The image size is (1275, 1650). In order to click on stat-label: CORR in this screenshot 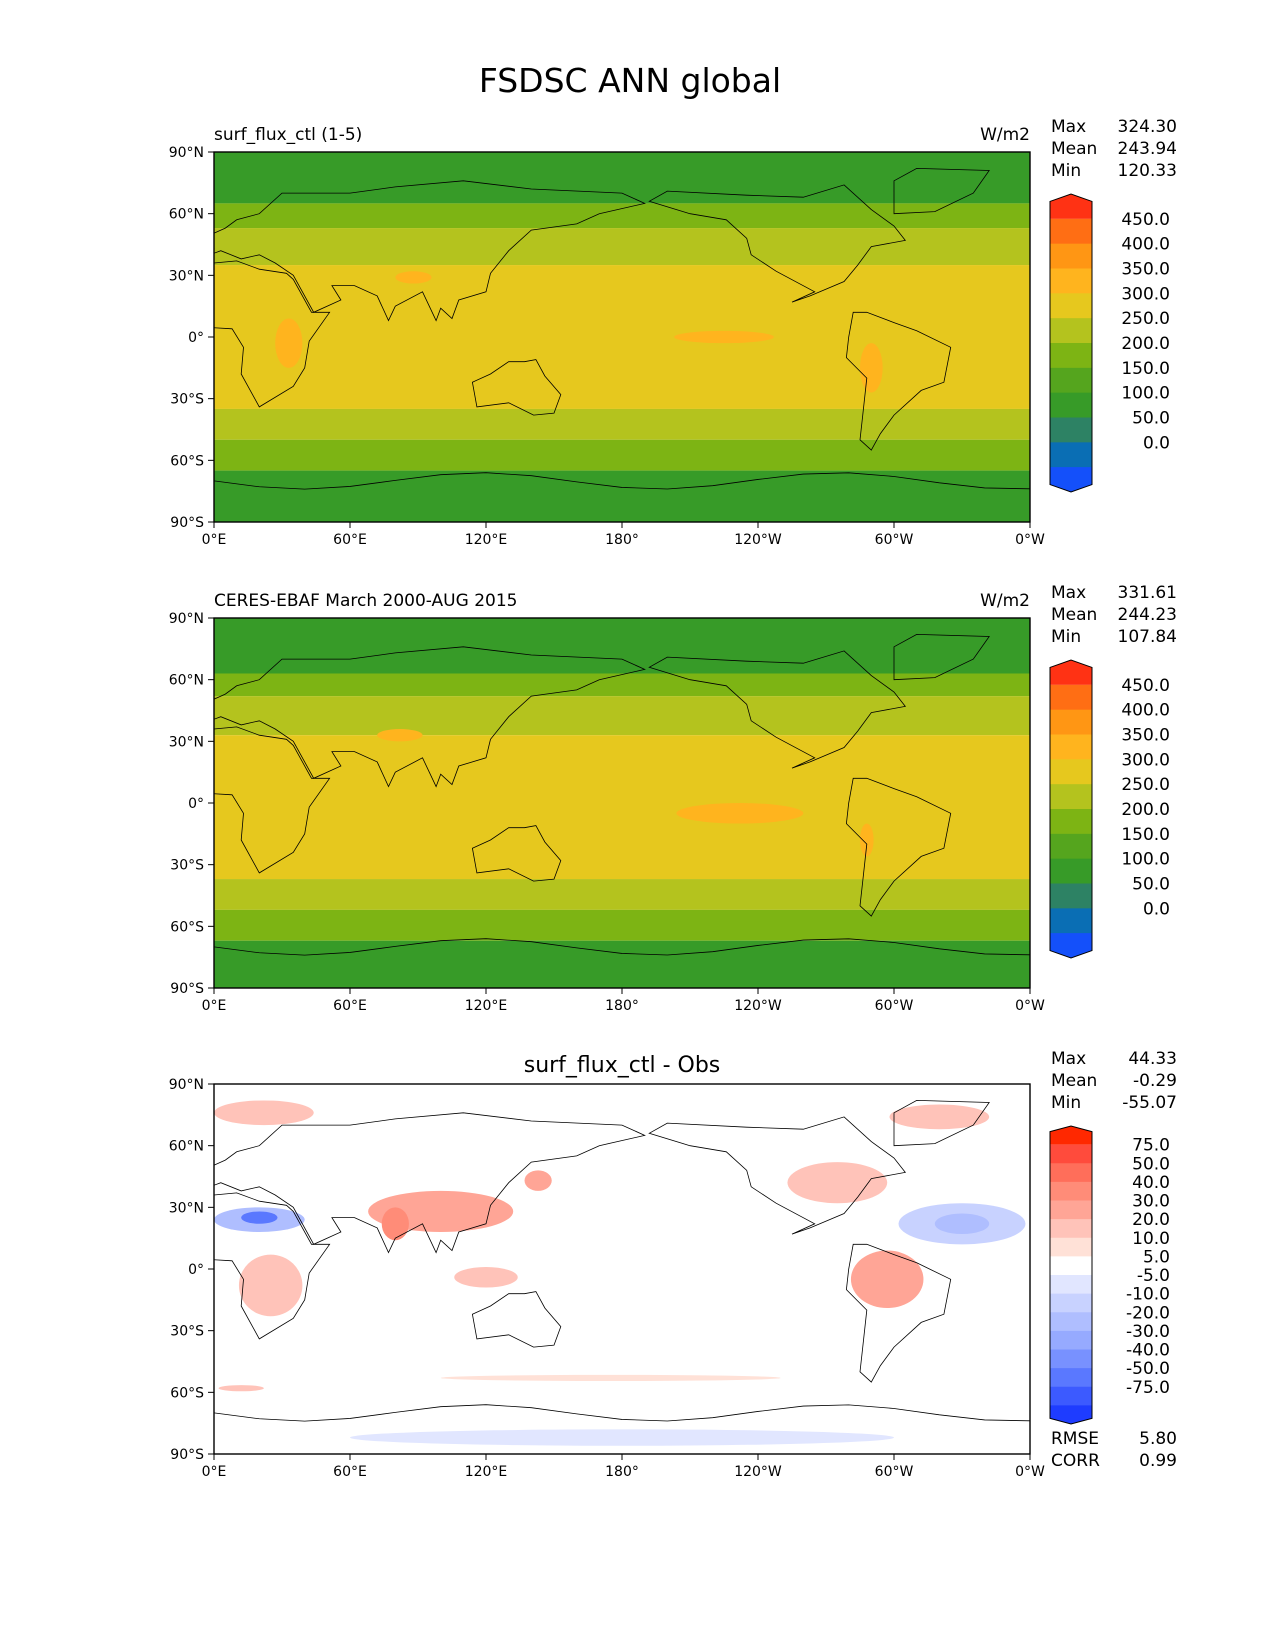, I will do `click(1075, 1461)`.